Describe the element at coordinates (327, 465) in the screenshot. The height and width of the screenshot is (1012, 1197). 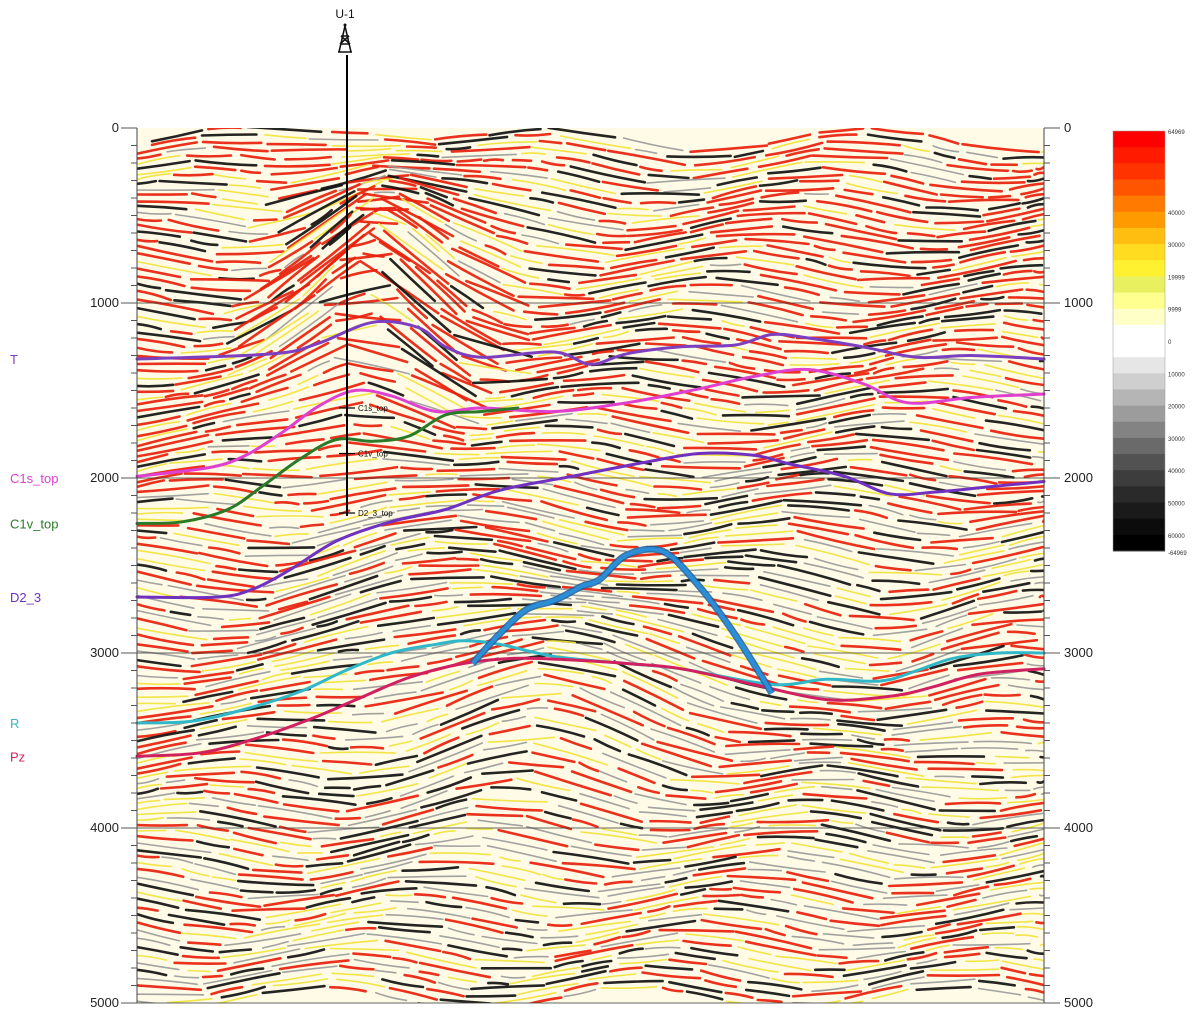
I see `horizon-c1v-top-line` at that location.